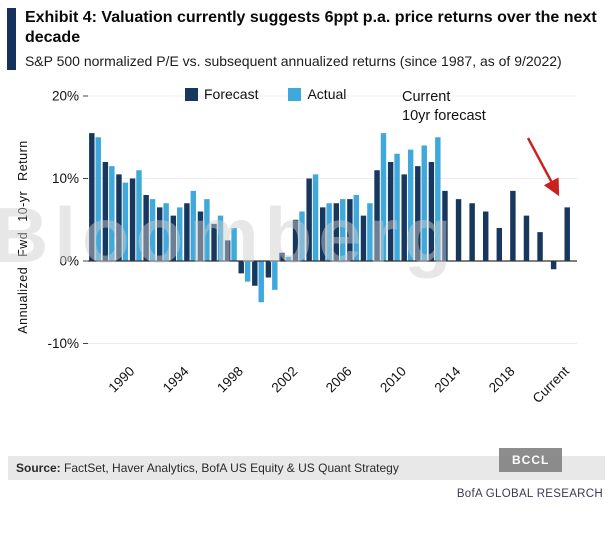 The width and height of the screenshot is (615, 544). Describe the element at coordinates (526, 238) in the screenshot. I see `bar-forecast-2019` at that location.